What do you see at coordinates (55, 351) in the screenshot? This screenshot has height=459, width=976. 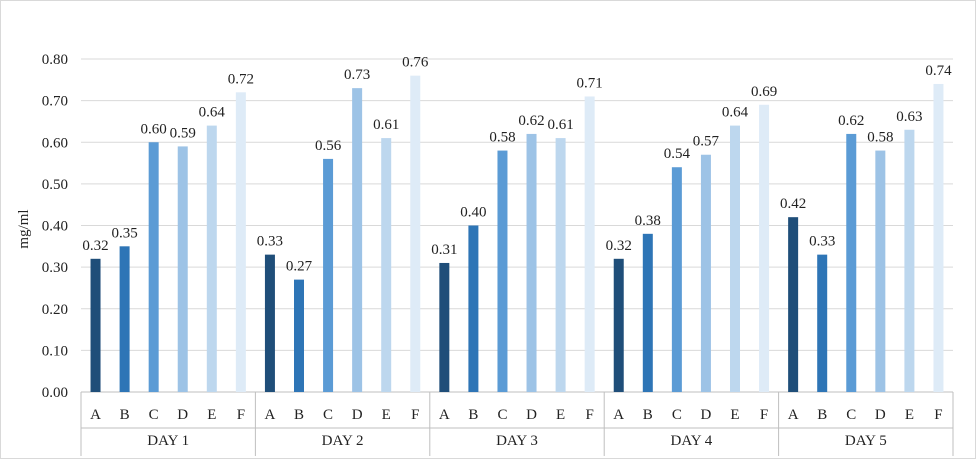 I see `y-tick-label: 0.10` at bounding box center [55, 351].